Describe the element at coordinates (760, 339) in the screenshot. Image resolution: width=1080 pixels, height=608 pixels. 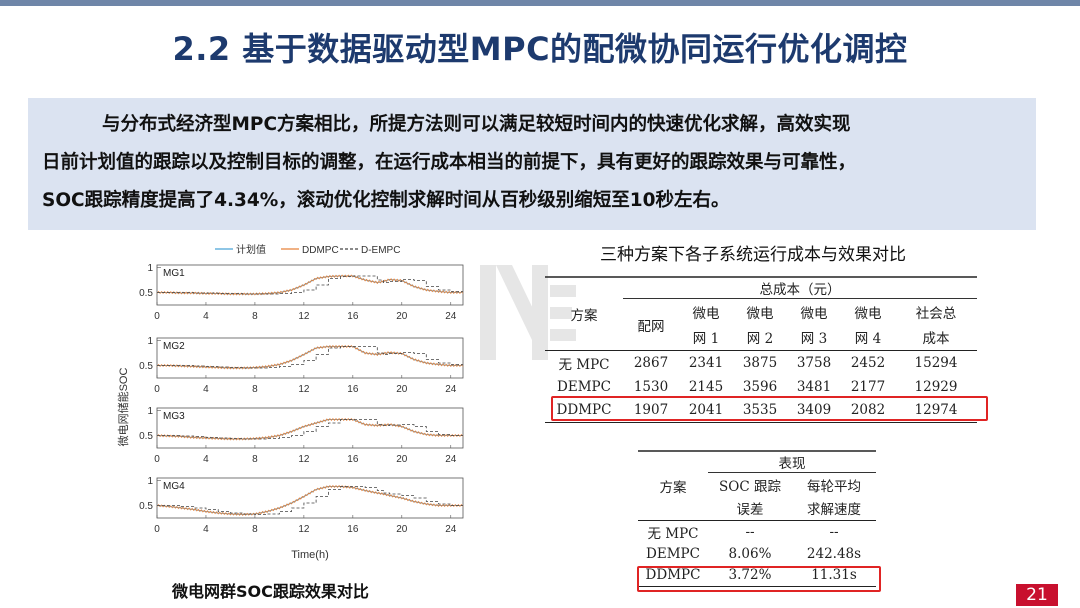
I see `table1-subheader: 网 2` at that location.